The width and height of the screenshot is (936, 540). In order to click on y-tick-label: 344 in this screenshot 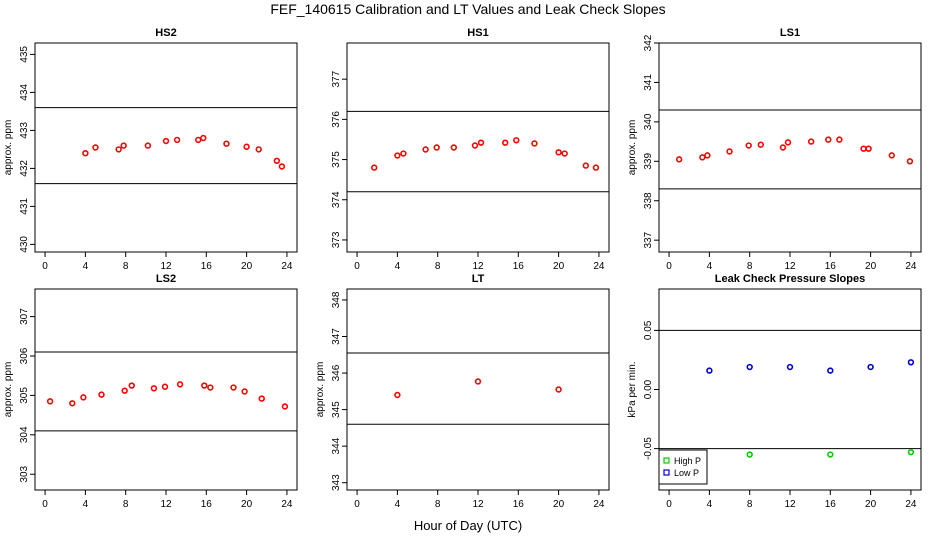, I will do `click(336, 445)`.